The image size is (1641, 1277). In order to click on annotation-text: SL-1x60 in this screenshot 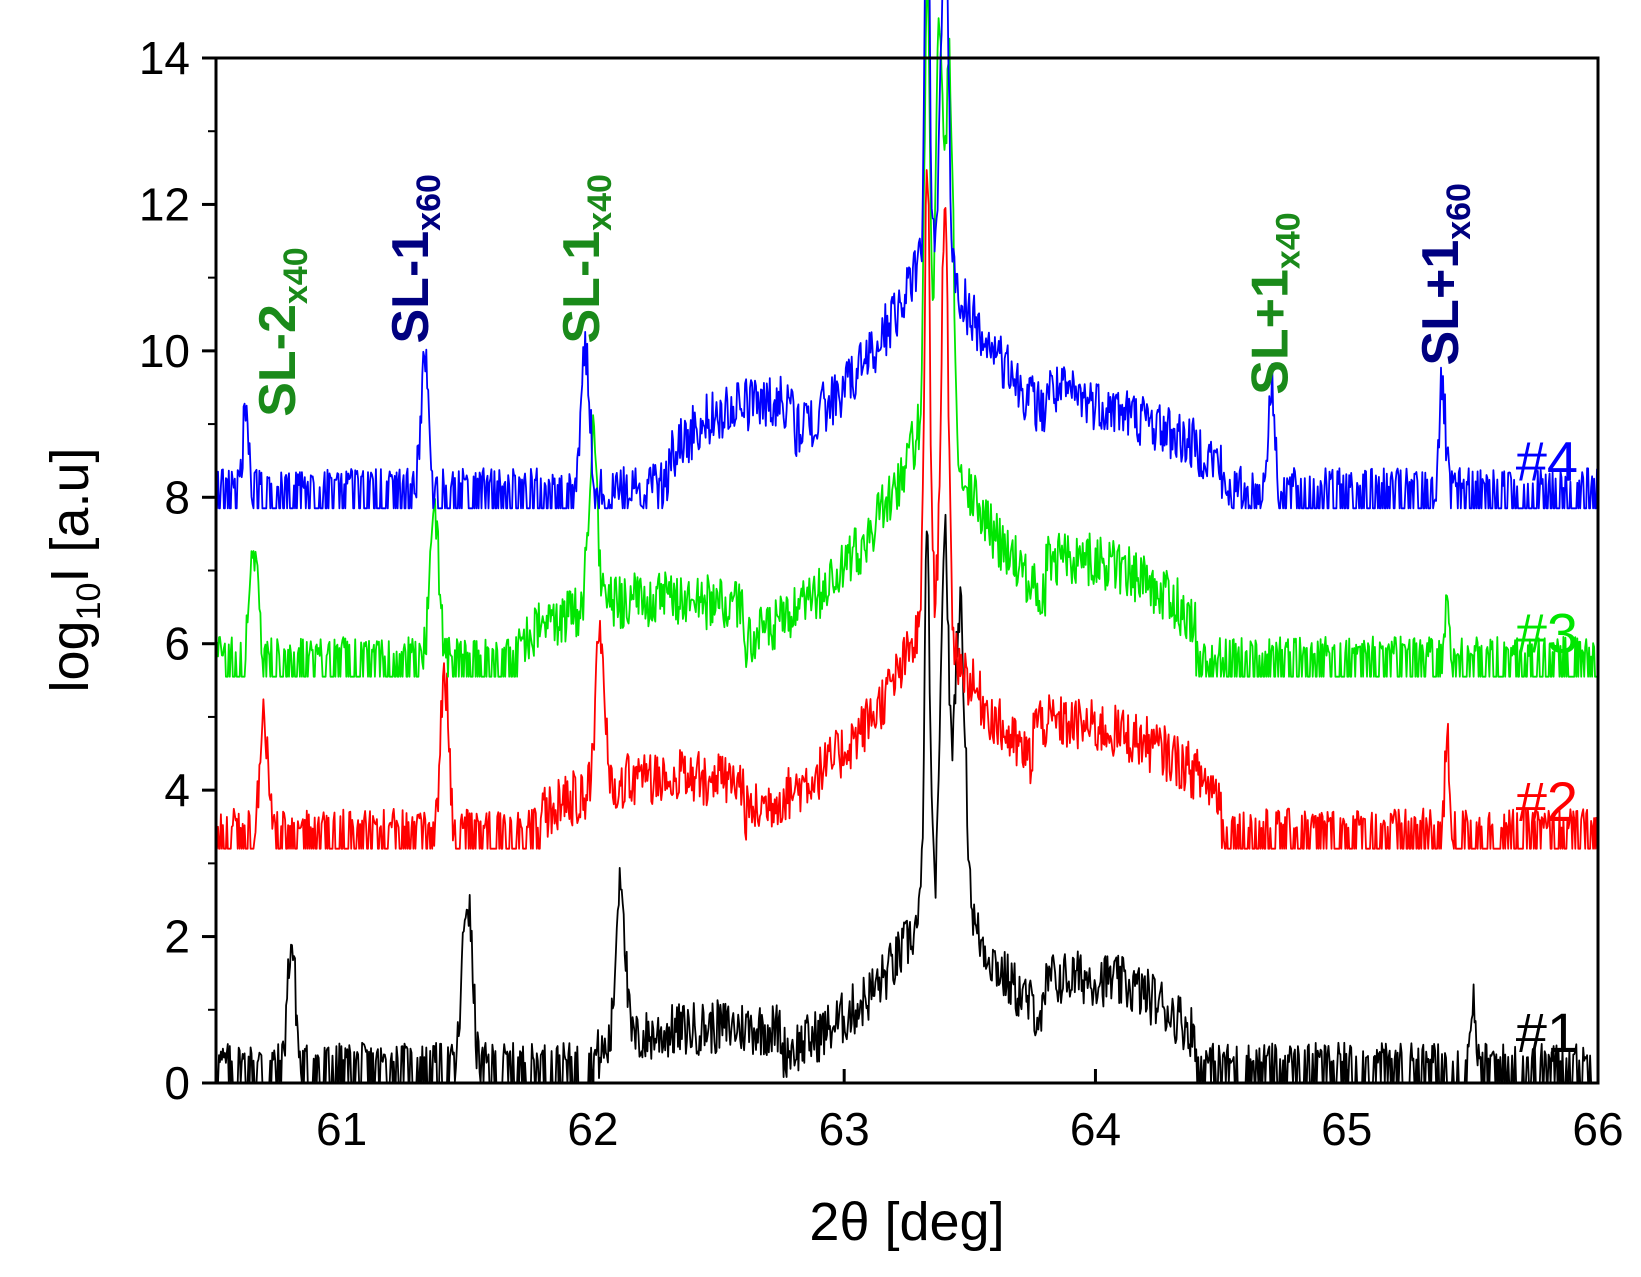, I will do `click(415, 258)`.